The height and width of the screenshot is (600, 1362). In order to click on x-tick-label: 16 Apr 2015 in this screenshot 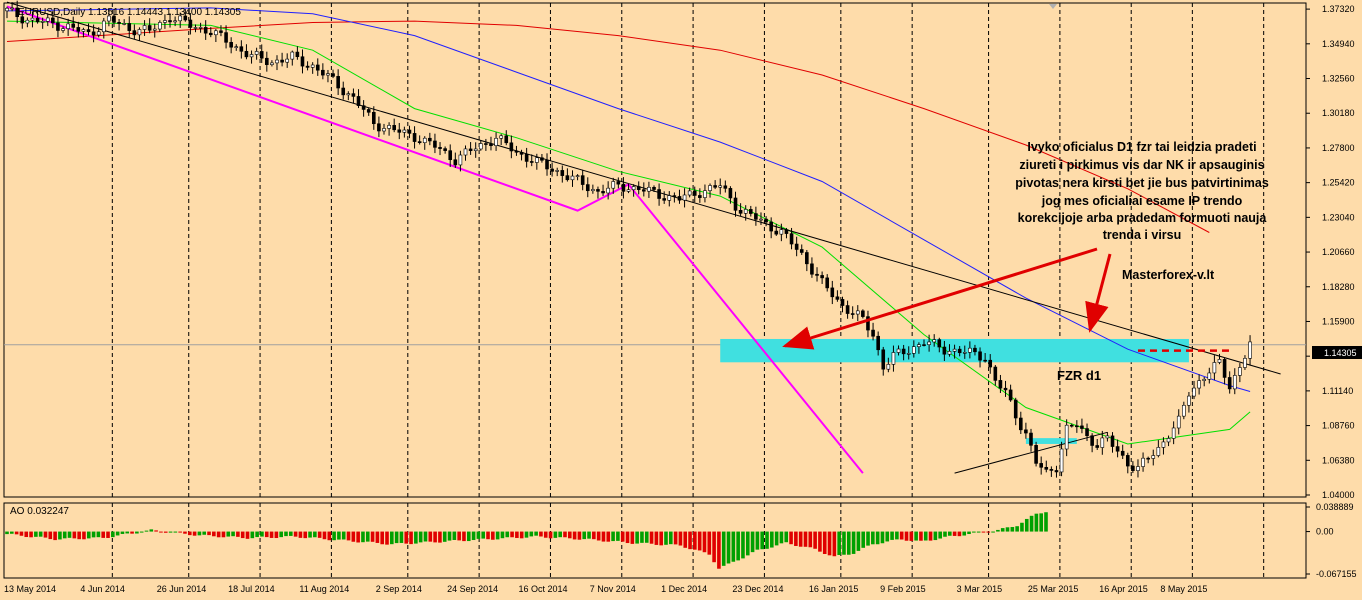, I will do `click(1123, 589)`.